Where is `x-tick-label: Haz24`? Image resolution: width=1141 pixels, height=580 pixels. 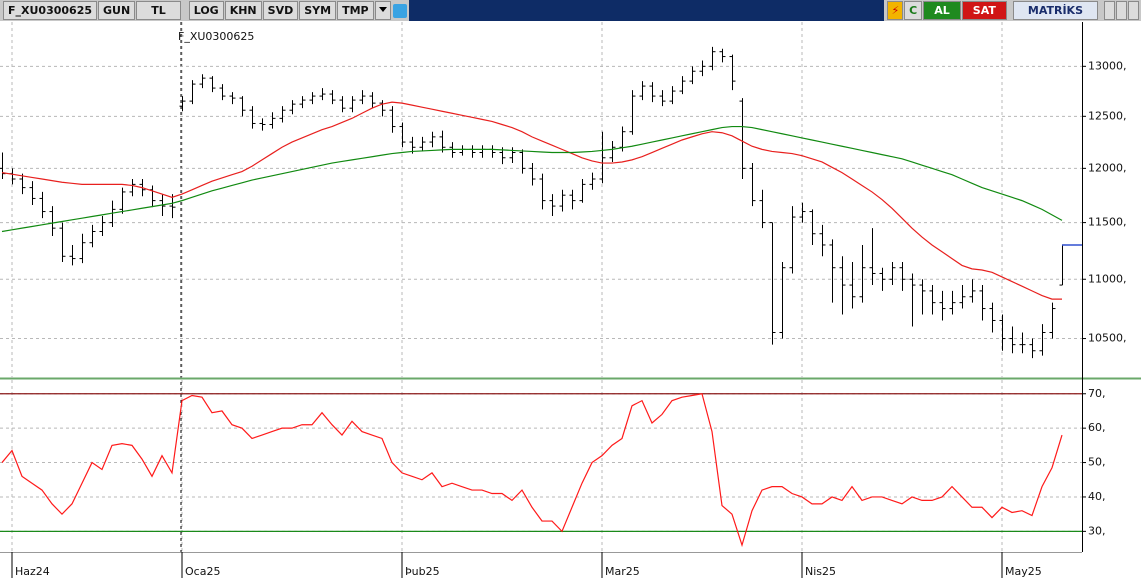 x-tick-label: Haz24 is located at coordinates (32, 571).